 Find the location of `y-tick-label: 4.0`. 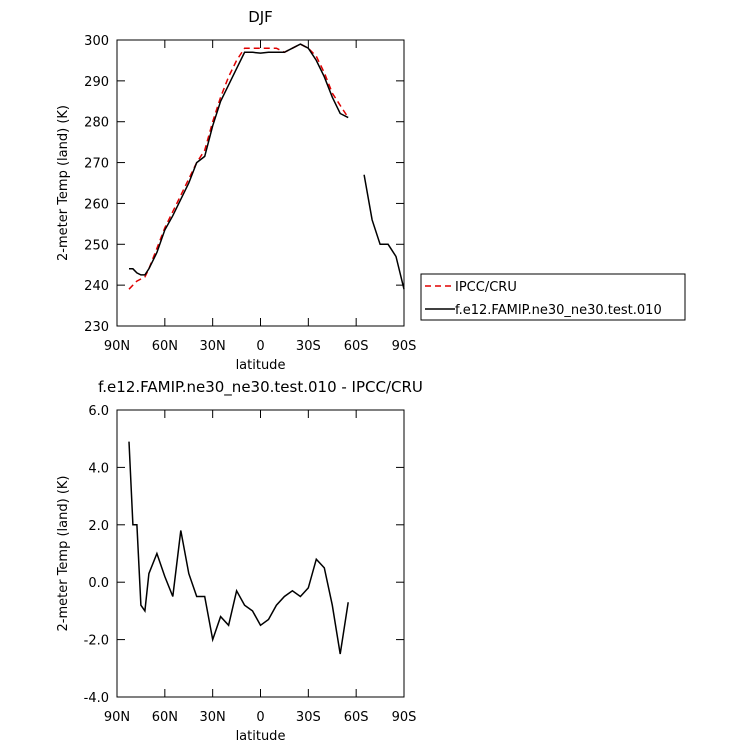

y-tick-label: 4.0 is located at coordinates (98, 468).